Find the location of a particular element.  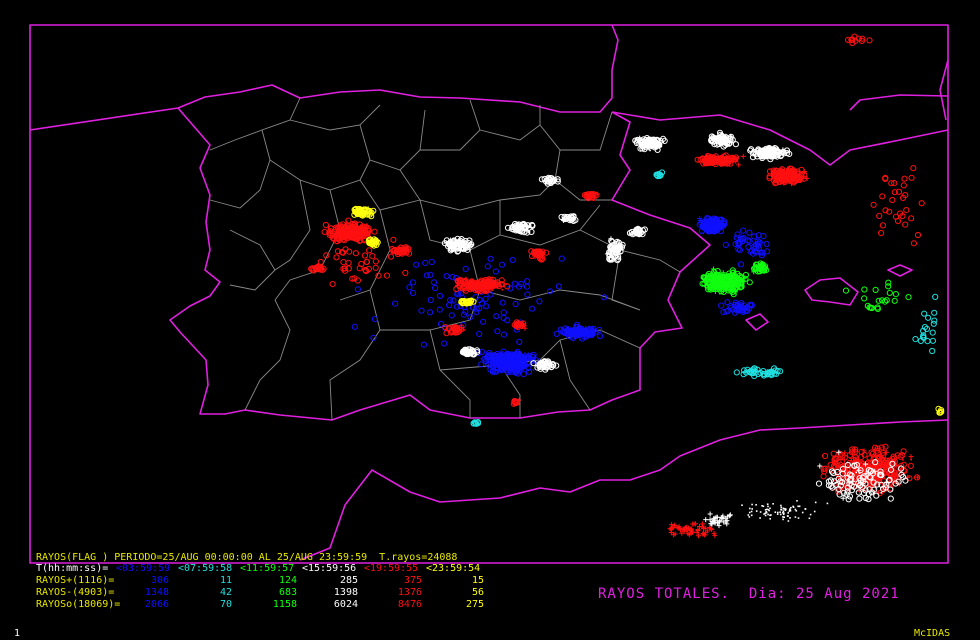

period-segment-5: <19:59:55 is located at coordinates (391, 568).